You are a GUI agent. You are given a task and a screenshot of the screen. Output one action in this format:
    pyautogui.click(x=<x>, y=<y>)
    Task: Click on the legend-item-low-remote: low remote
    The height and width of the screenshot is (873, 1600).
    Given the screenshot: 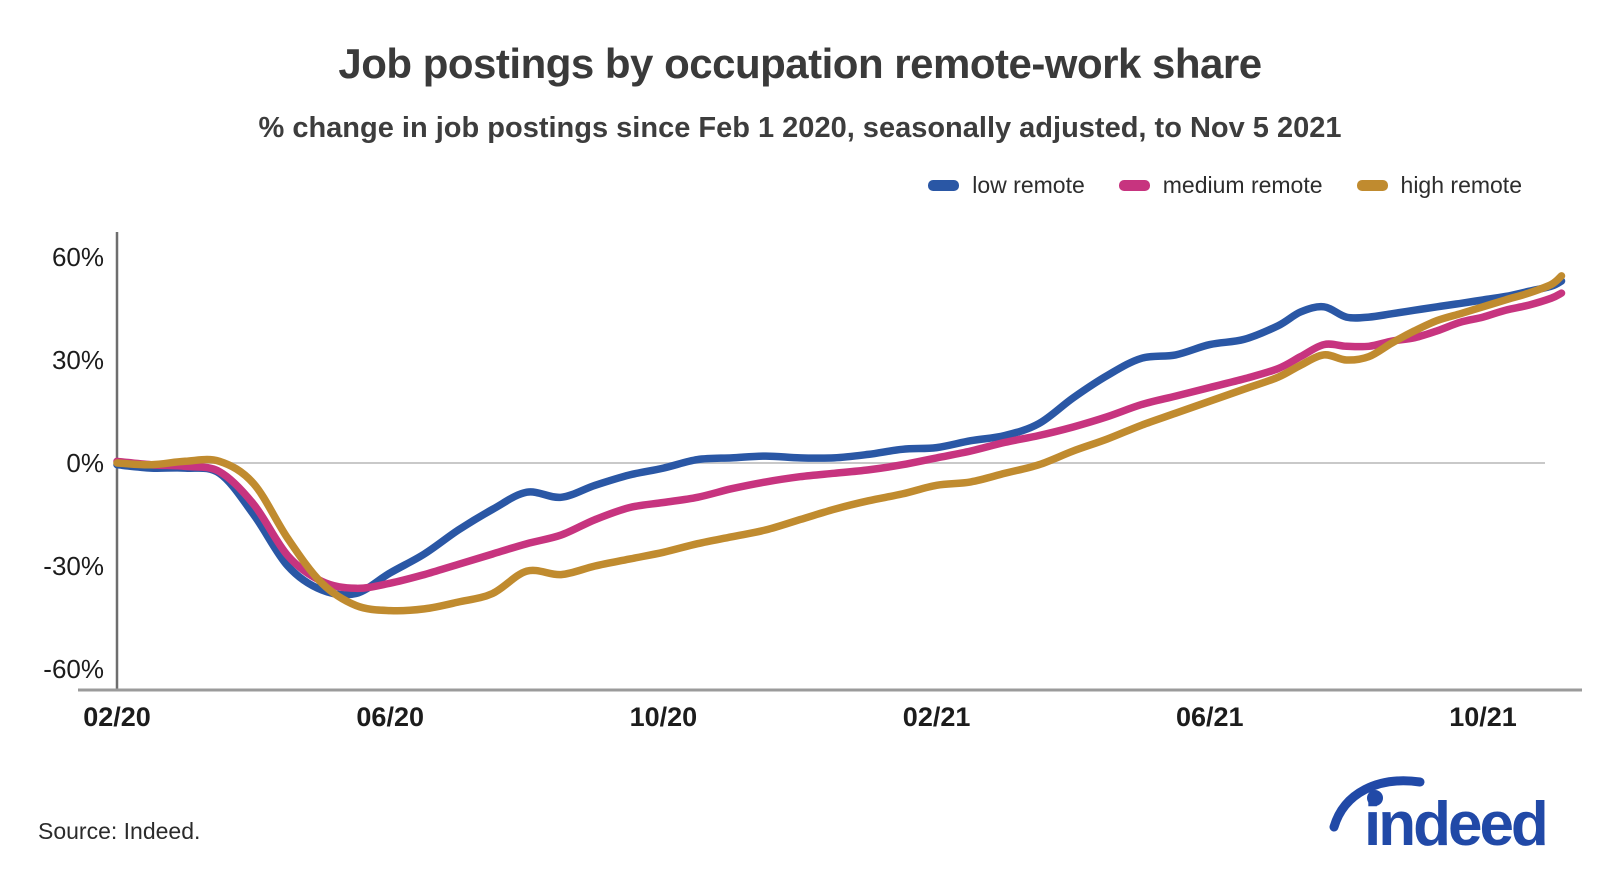 What is the action you would take?
    pyautogui.click(x=1006, y=185)
    